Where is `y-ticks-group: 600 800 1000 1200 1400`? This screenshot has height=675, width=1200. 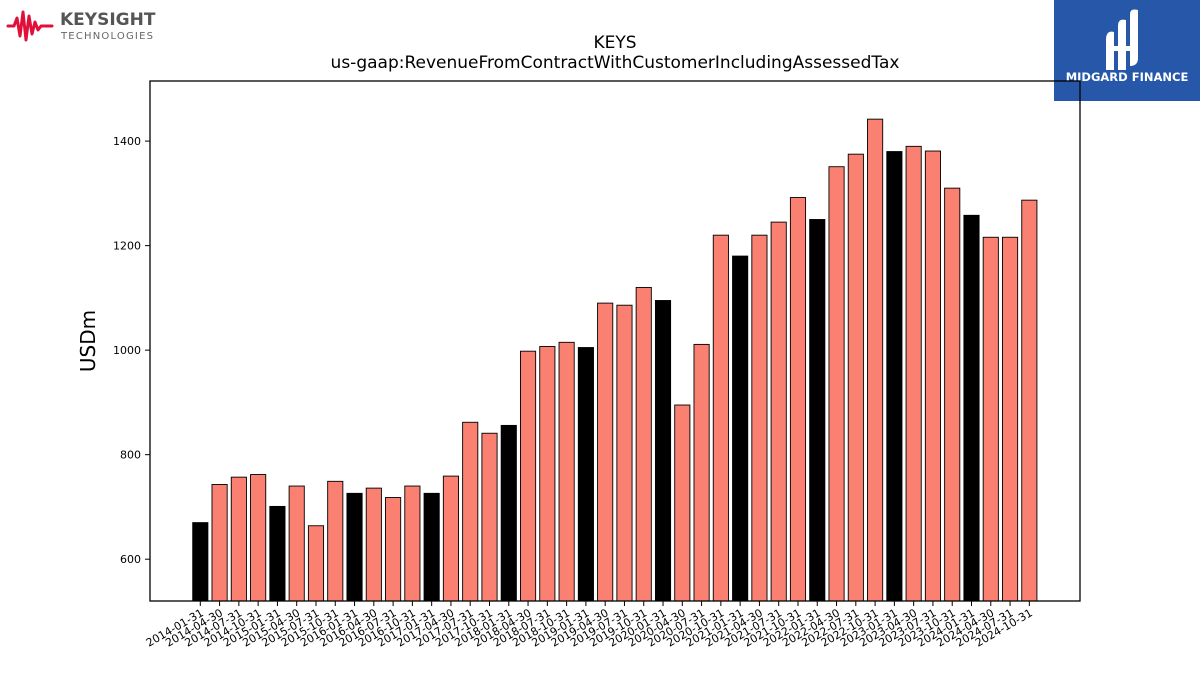 y-ticks-group: 600 800 1000 1200 1400 is located at coordinates (131, 350).